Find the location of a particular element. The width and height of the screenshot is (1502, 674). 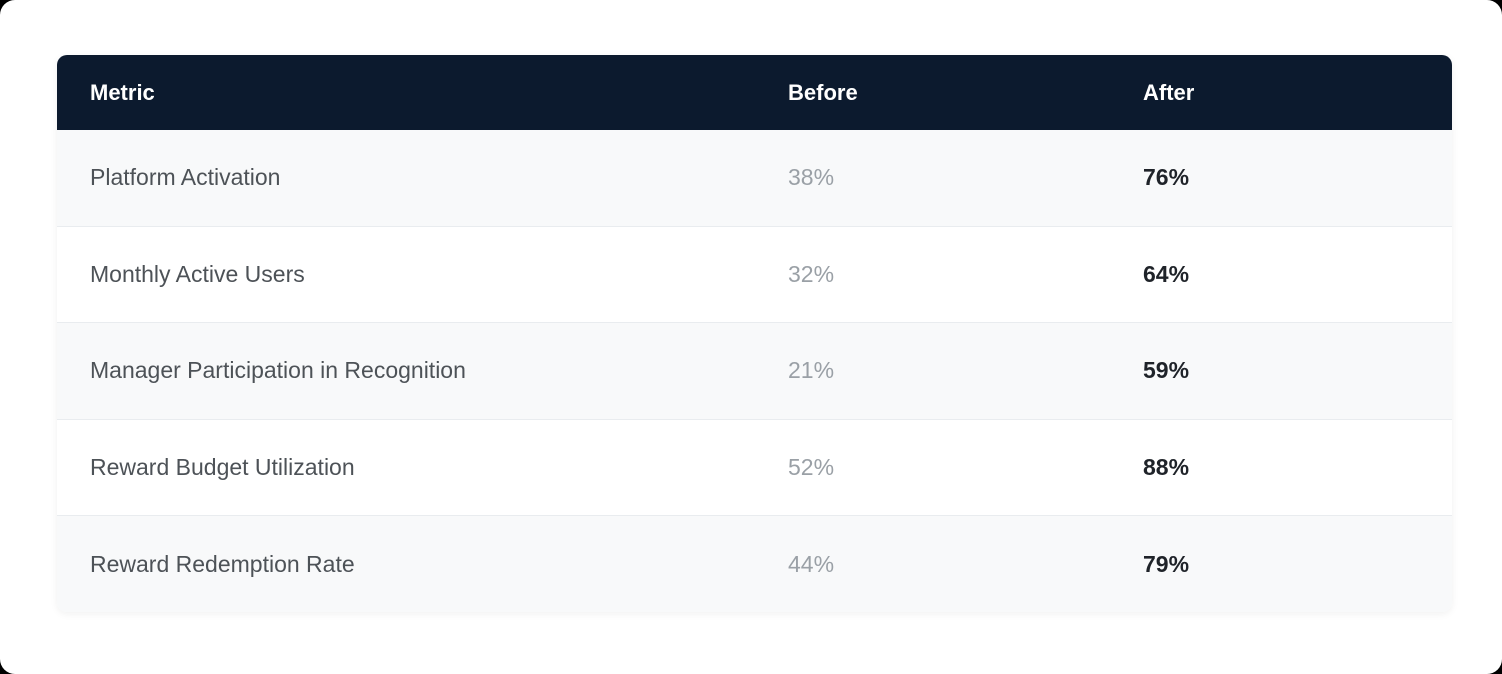

before-value-cell: 52% is located at coordinates (932, 467).